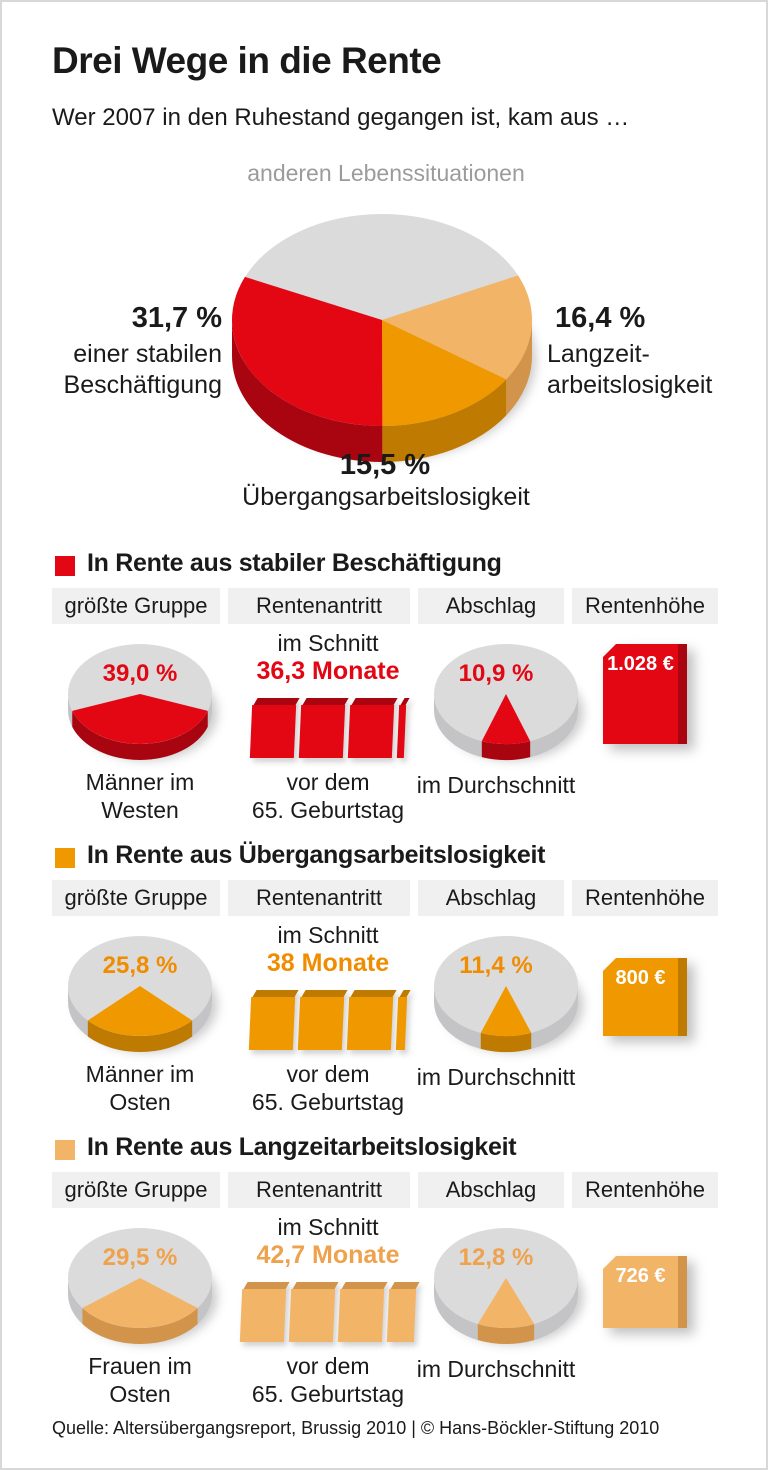 This screenshot has height=1470, width=768. Describe the element at coordinates (140, 1394) in the screenshot. I see `largest-group-label-line: Osten` at that location.